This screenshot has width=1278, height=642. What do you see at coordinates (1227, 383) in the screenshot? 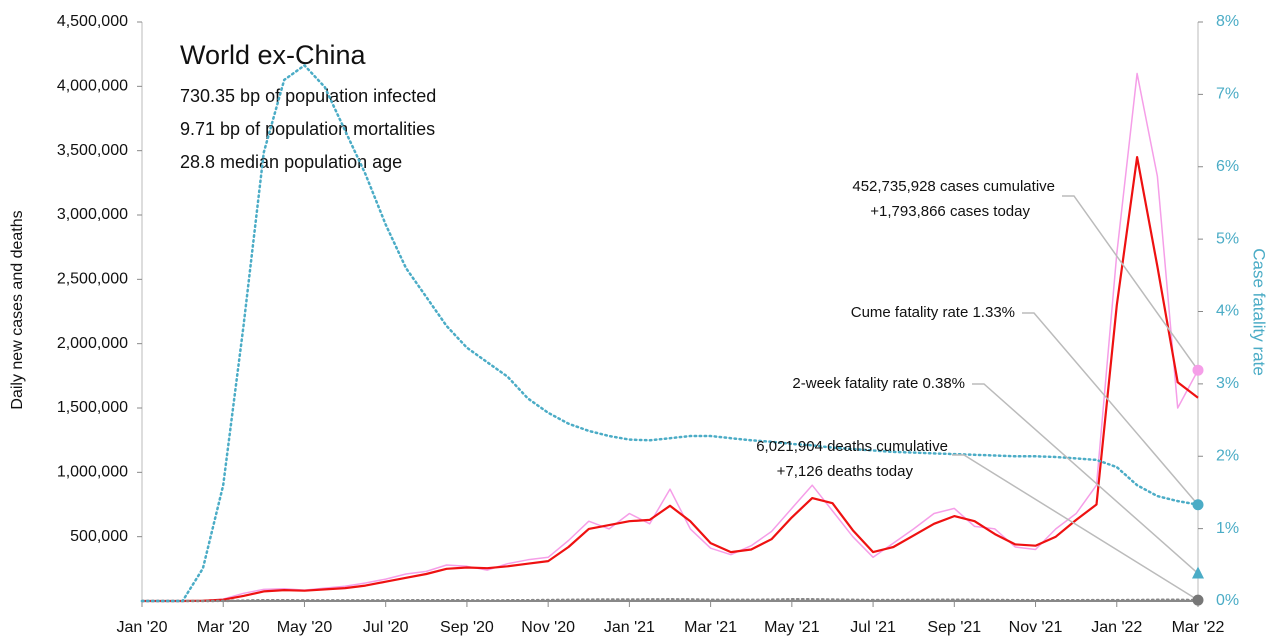
I see `y2-tick-label: 3%` at bounding box center [1227, 383].